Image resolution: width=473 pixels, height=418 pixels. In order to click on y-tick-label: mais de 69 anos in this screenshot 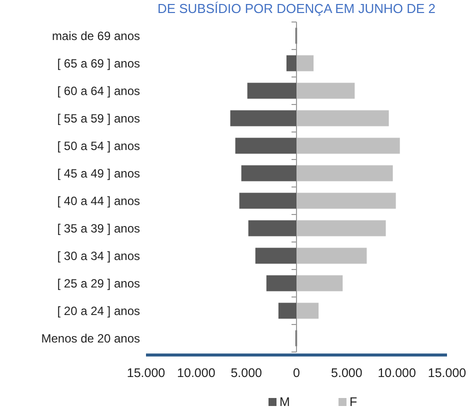, I will do `click(96, 35)`.